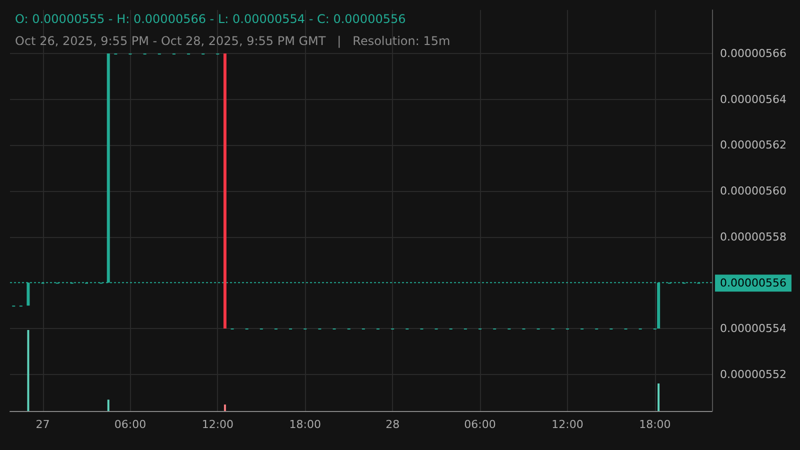  Describe the element at coordinates (753, 53) in the screenshot. I see `y-tick-label: 0.00000566` at that location.